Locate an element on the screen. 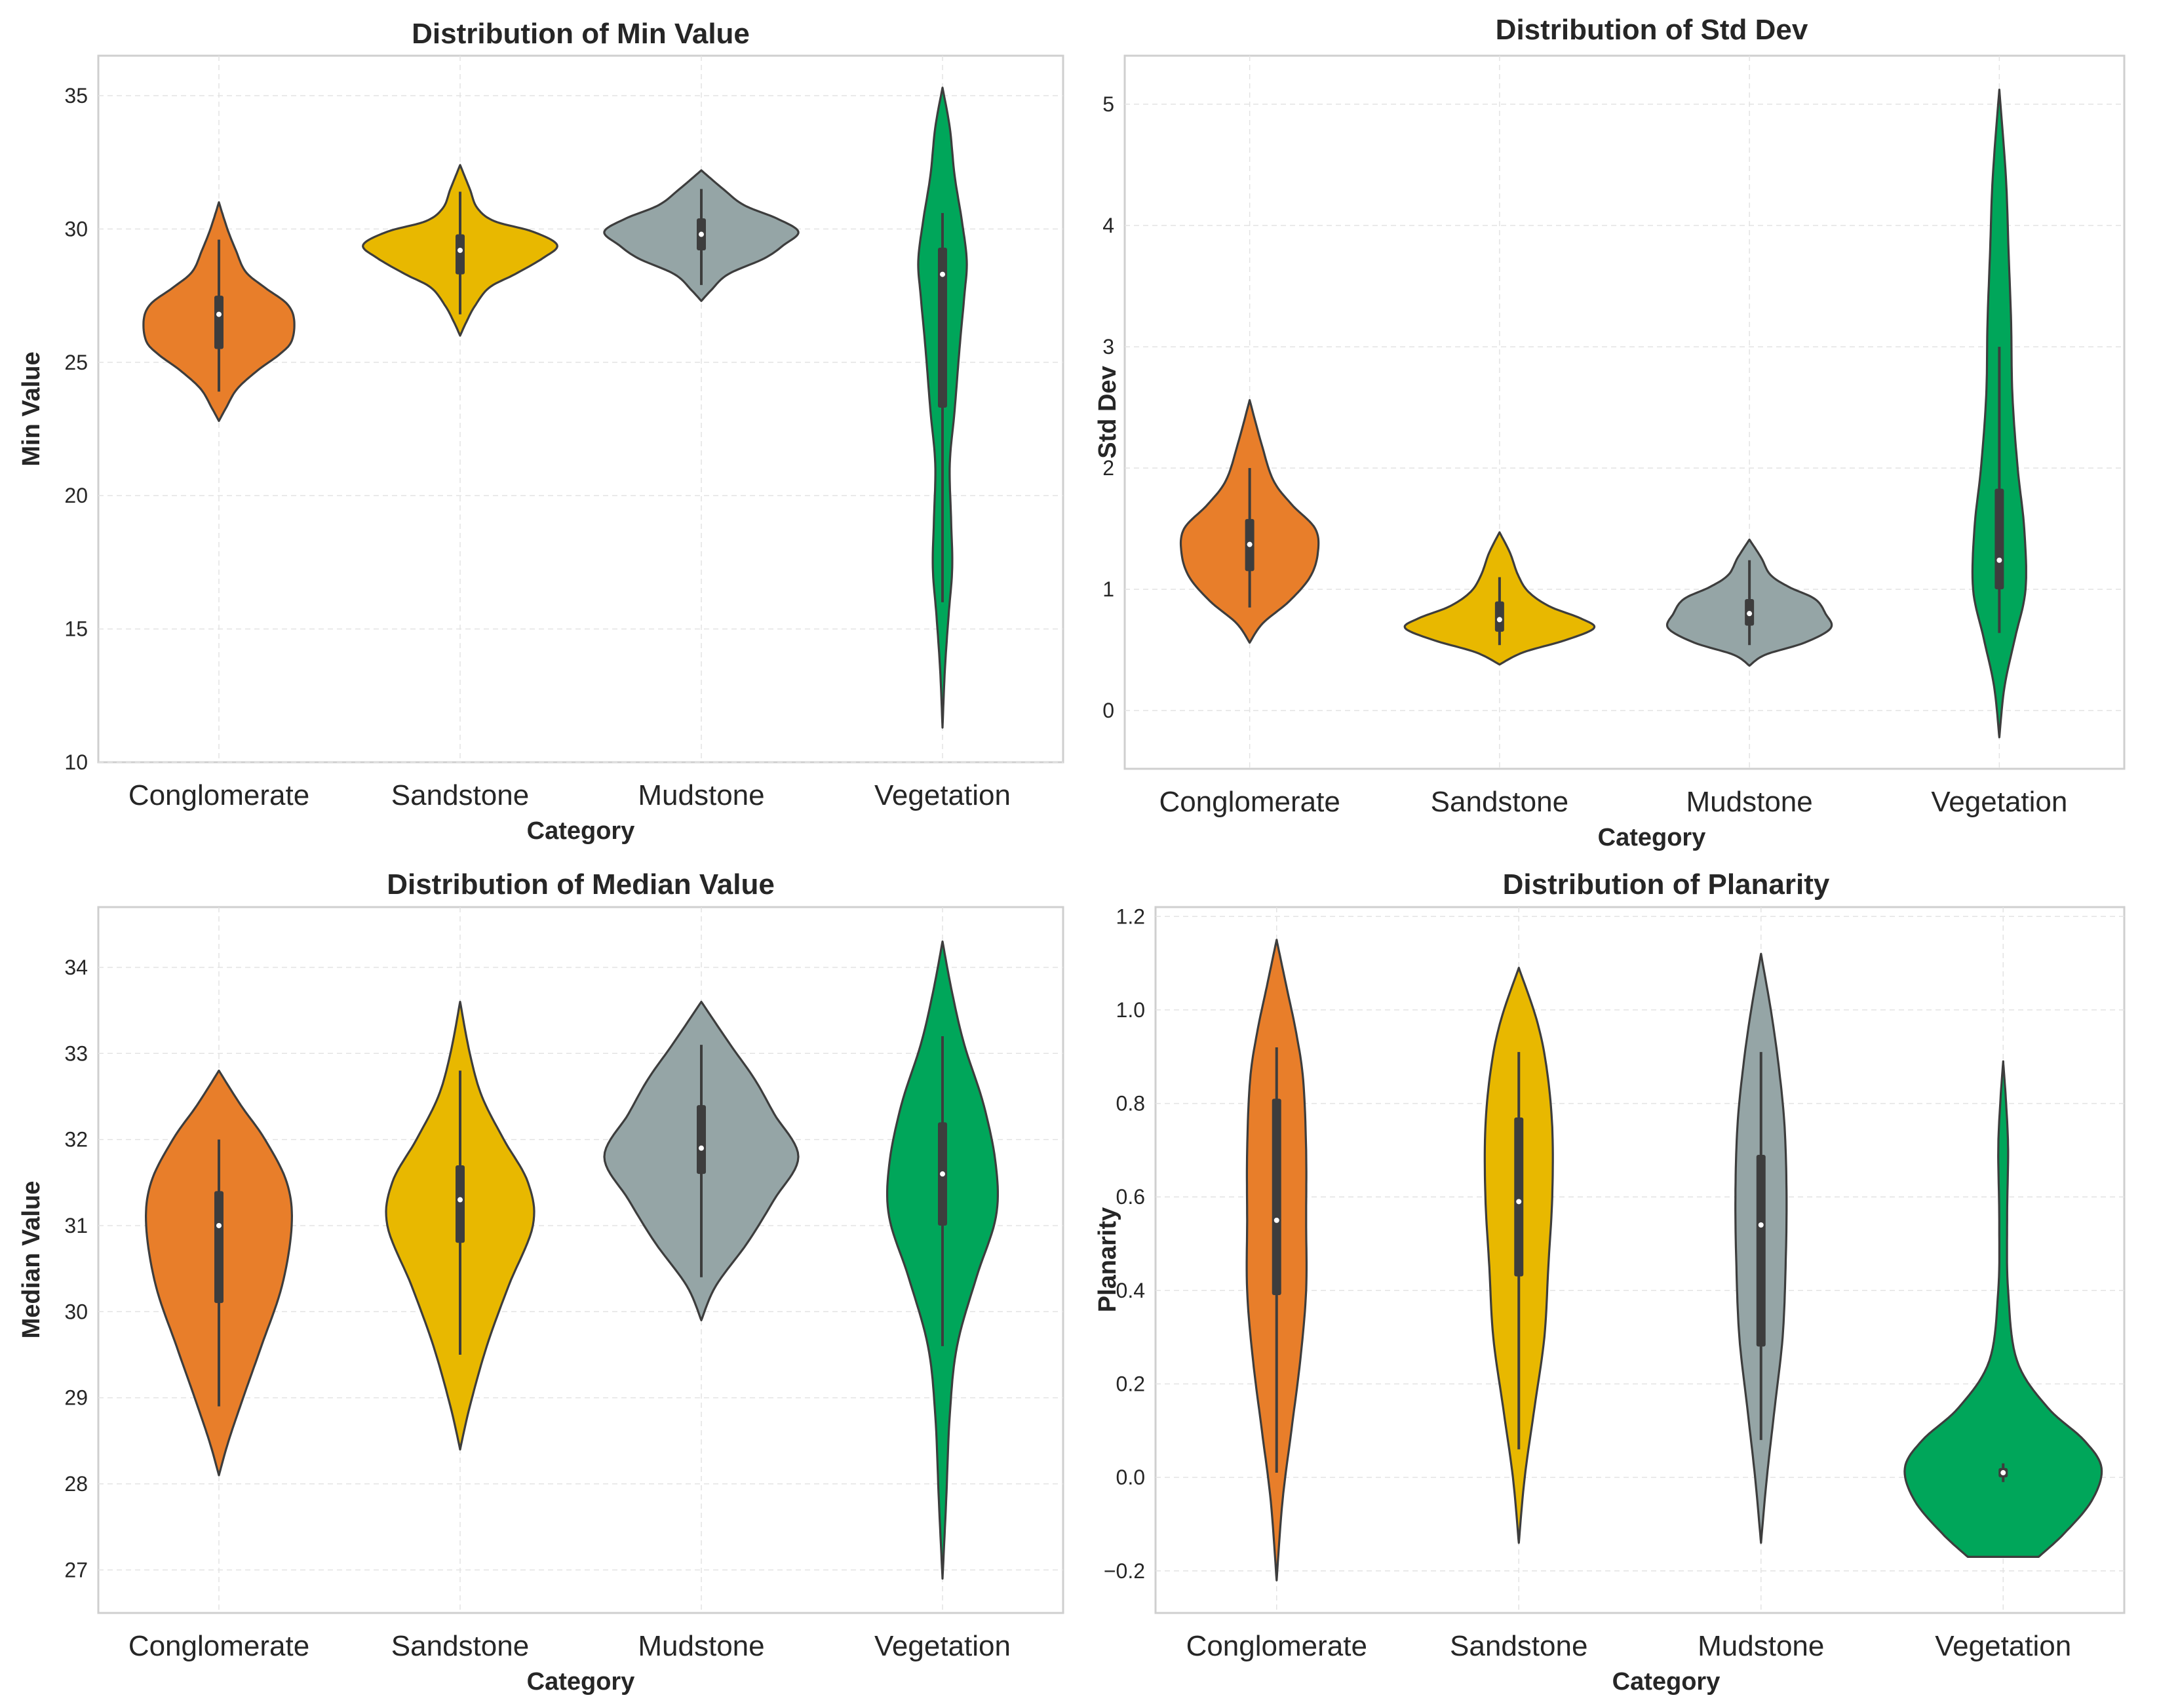 This screenshot has height=1708, width=2159. y-tick-label: 0.2 is located at coordinates (1130, 1384).